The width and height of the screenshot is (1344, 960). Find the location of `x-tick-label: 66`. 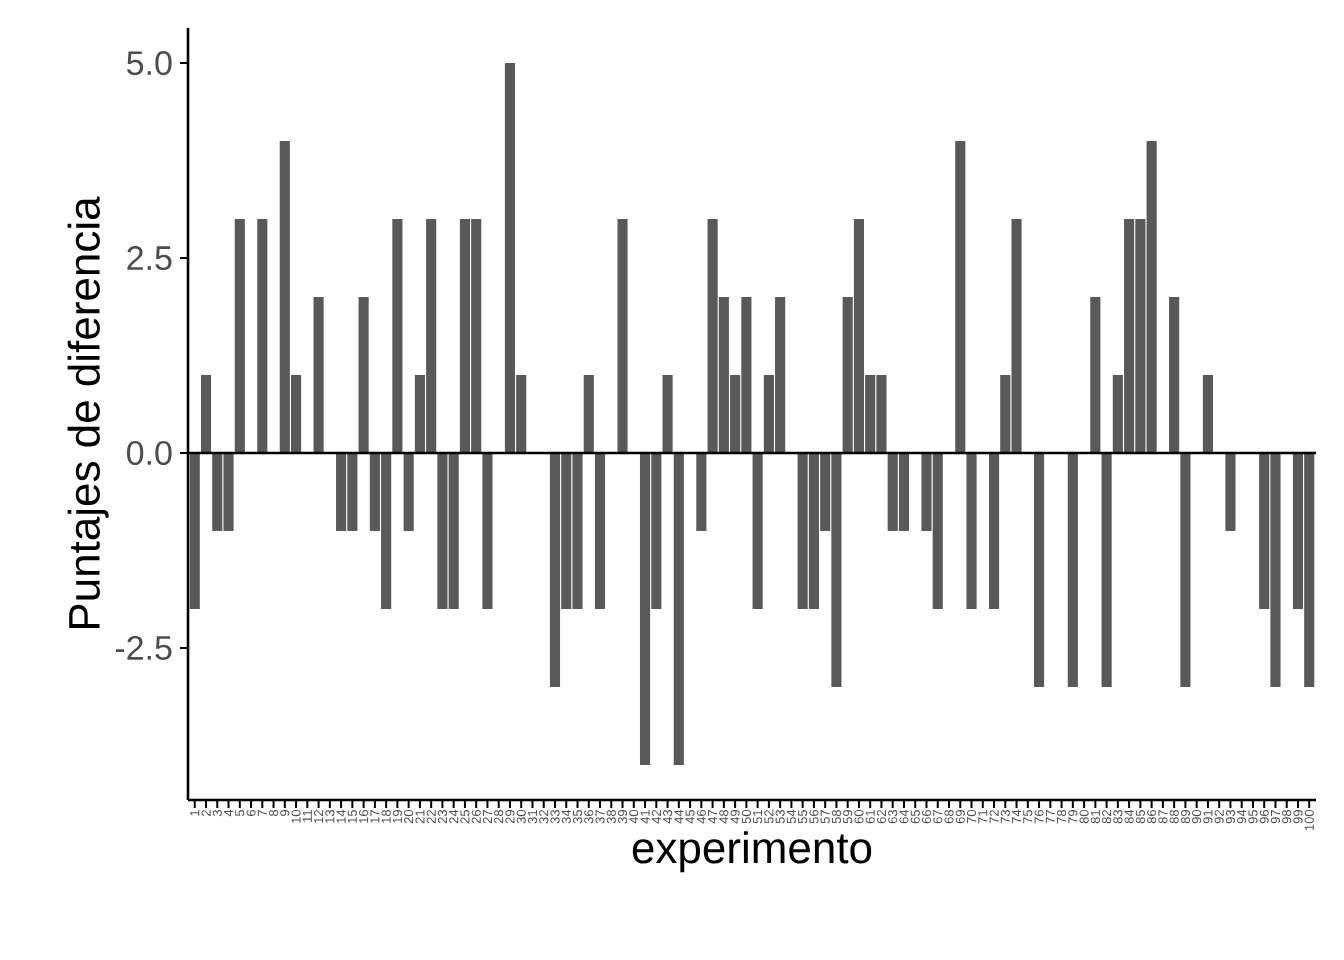

x-tick-label: 66 is located at coordinates (926, 816).